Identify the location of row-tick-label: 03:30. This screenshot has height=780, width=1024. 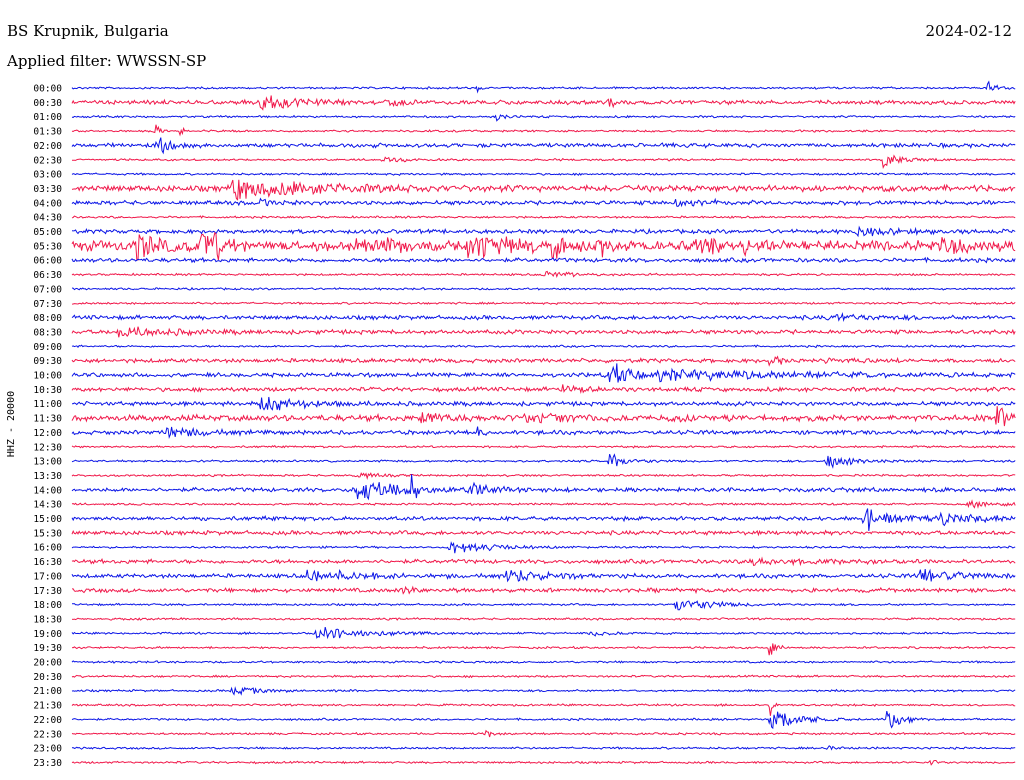
(47, 189).